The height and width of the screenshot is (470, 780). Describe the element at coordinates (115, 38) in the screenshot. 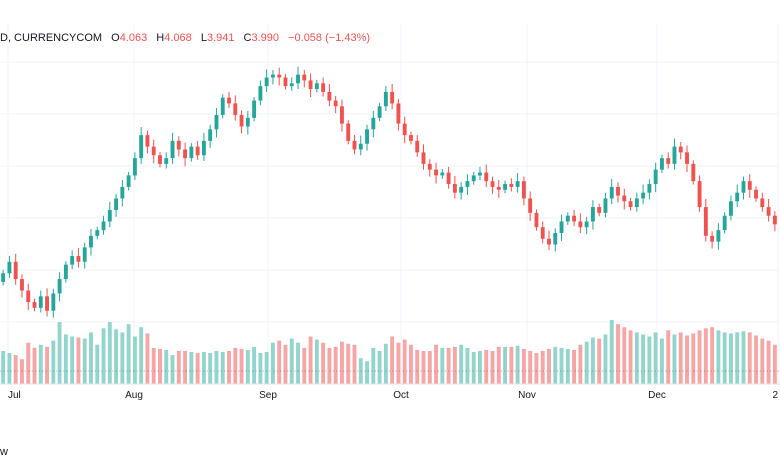

I see `open-label: O` at that location.